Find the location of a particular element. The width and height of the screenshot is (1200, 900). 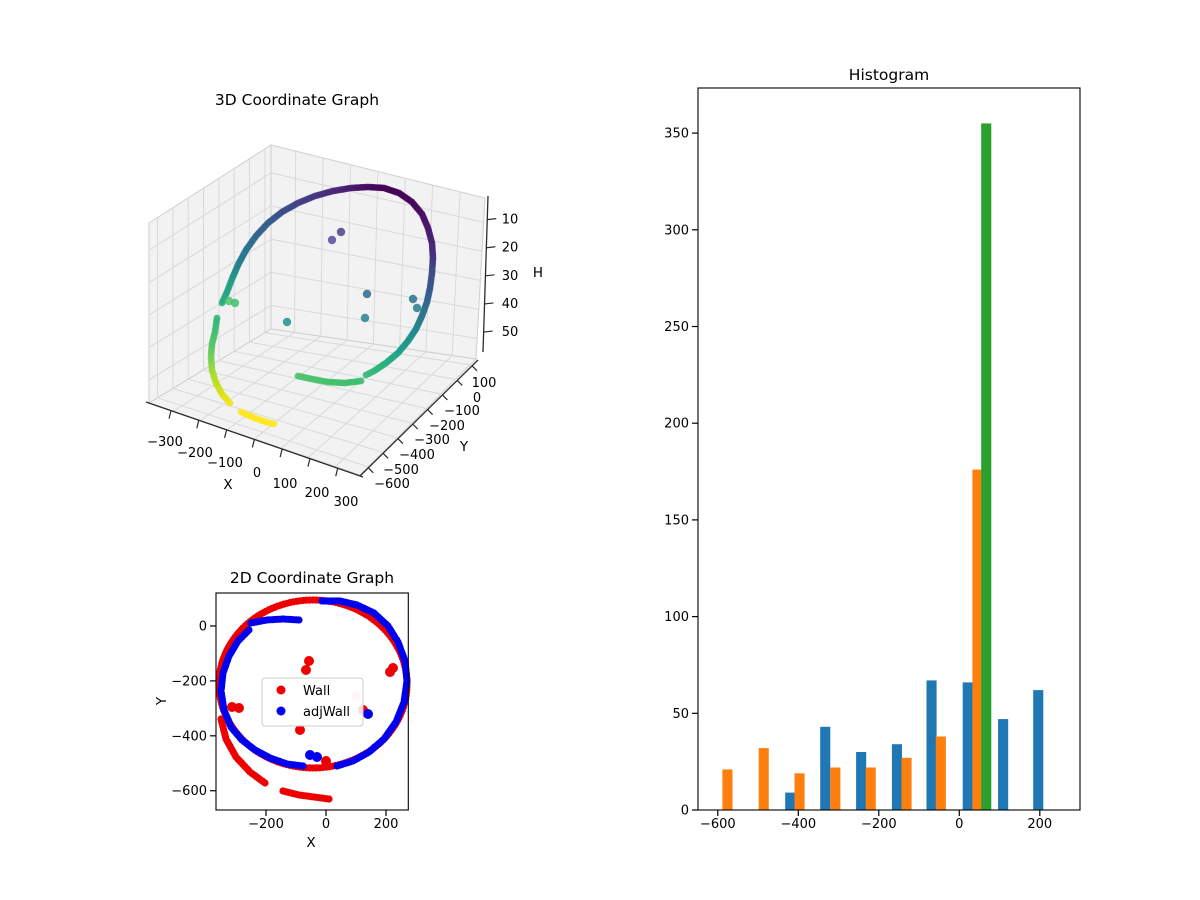

legend: Wall adjWall is located at coordinates (312, 702).